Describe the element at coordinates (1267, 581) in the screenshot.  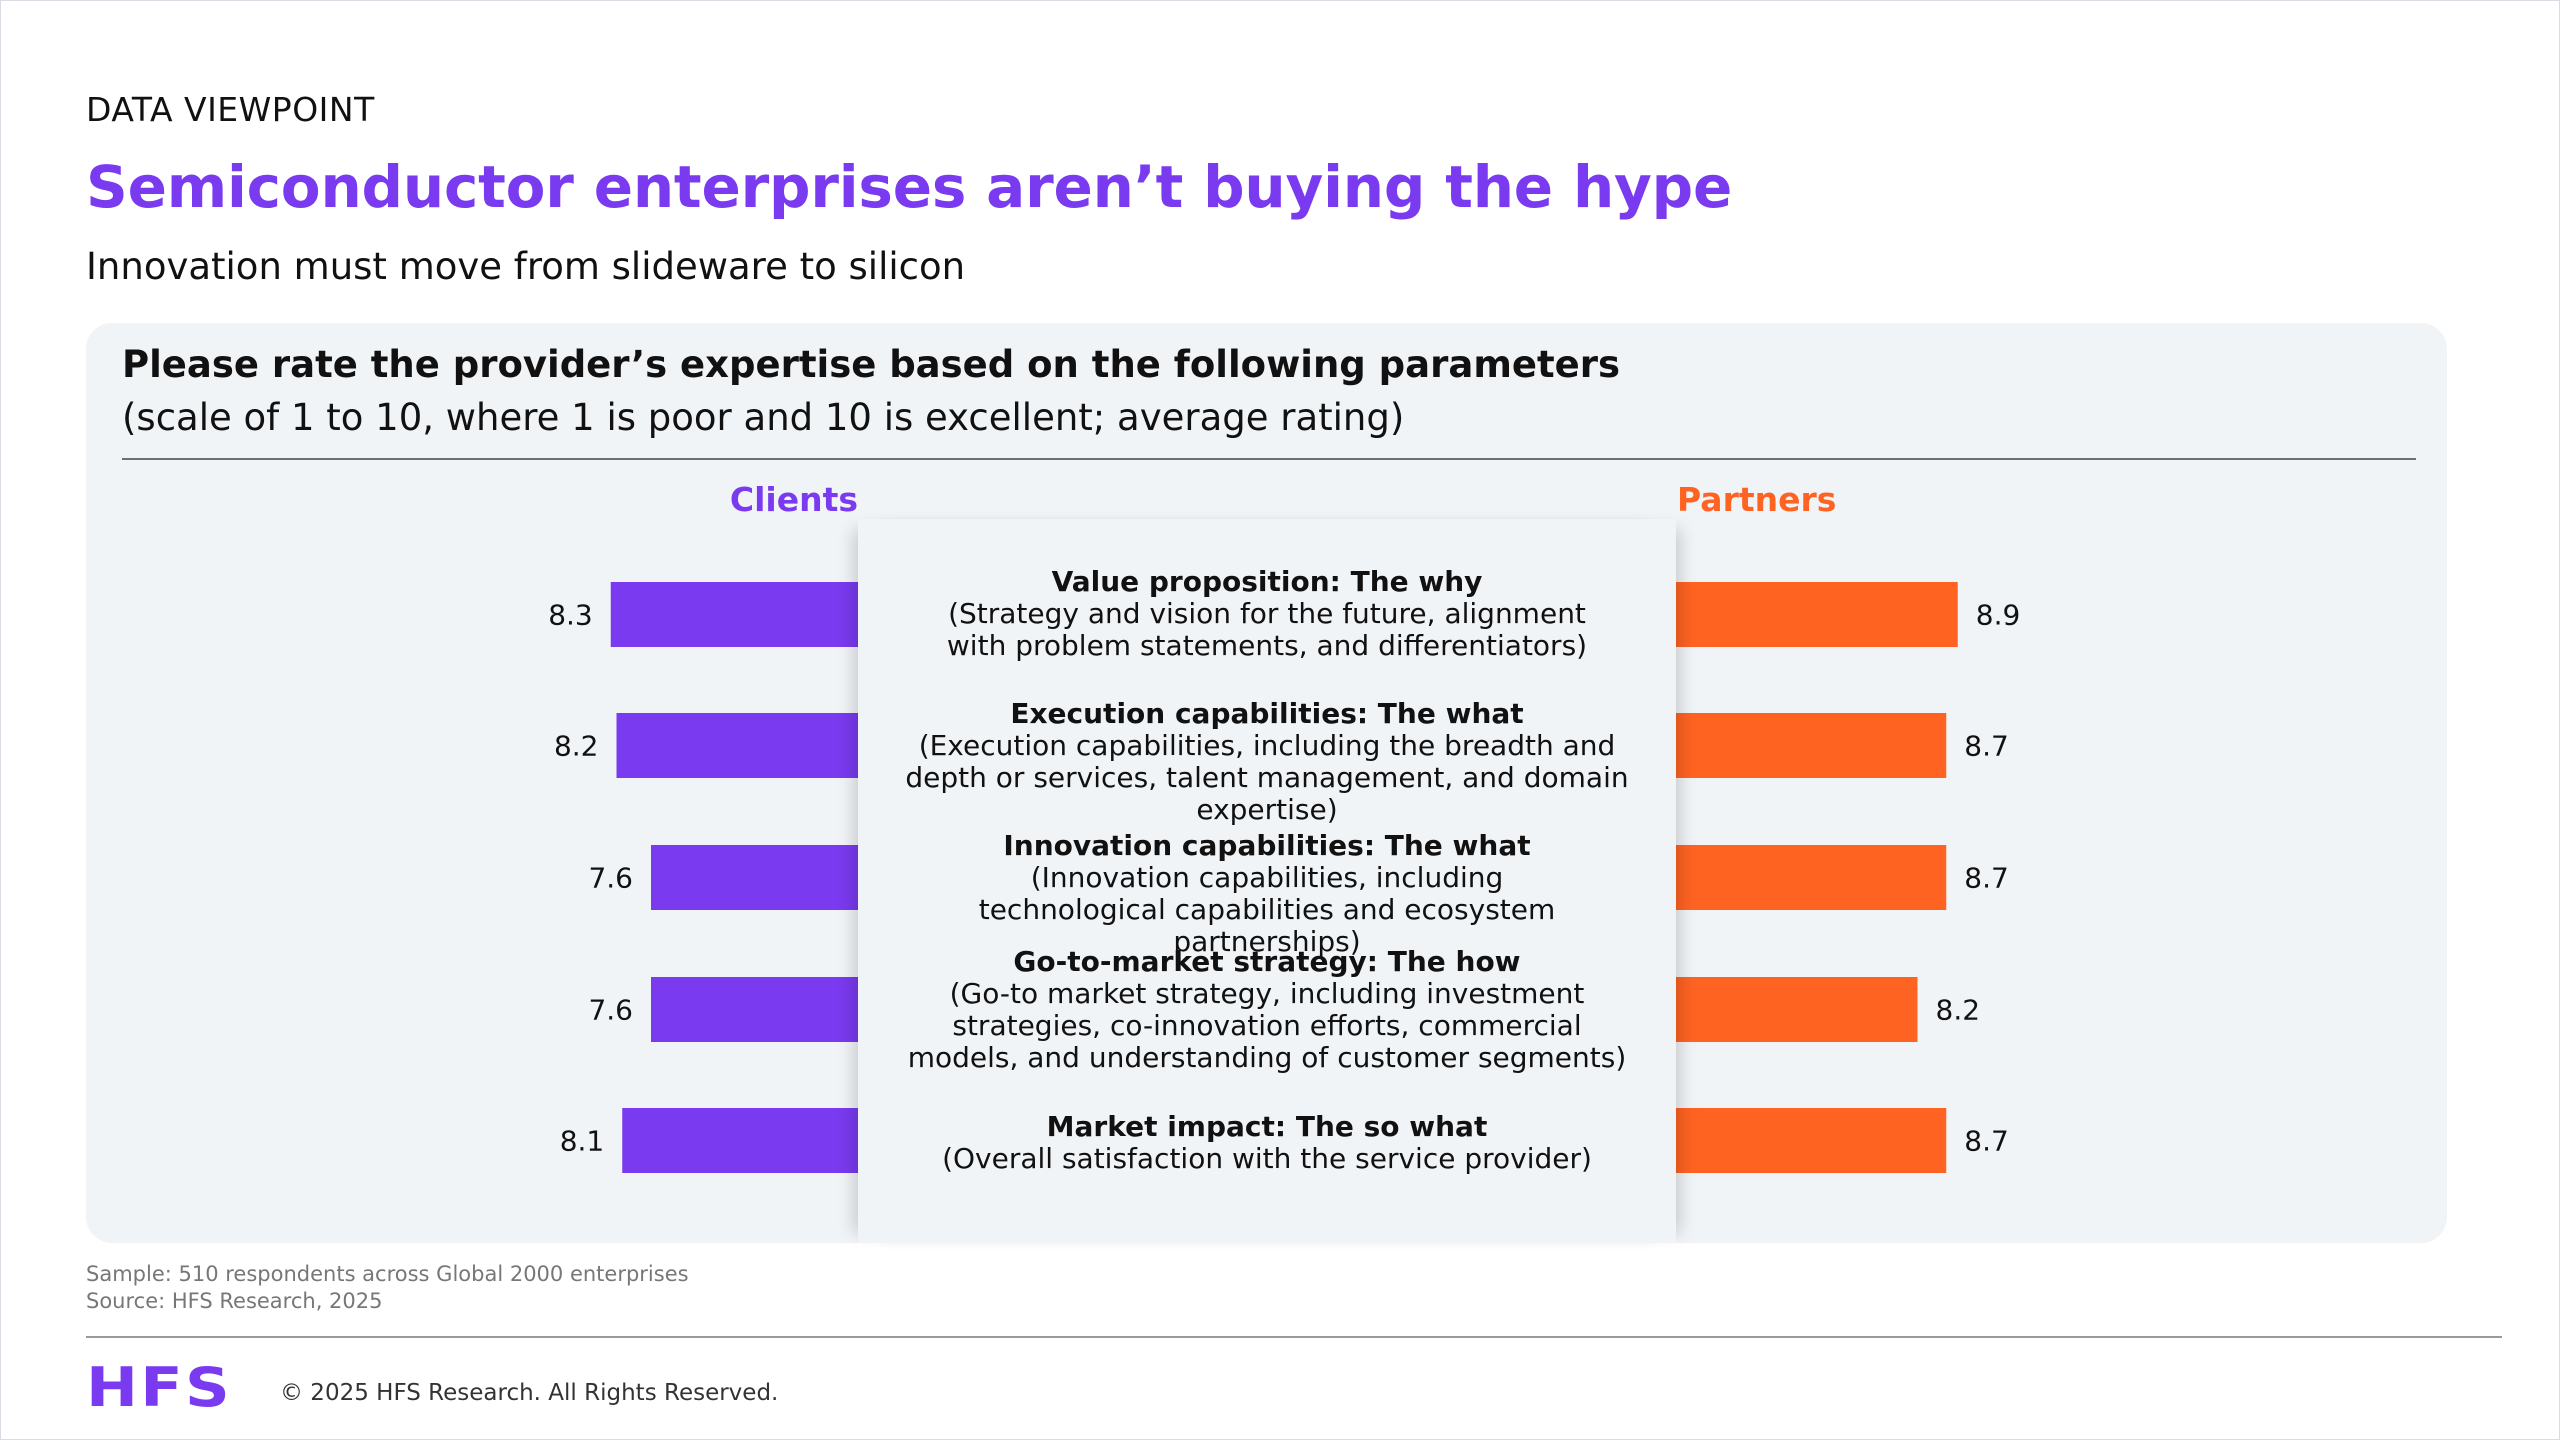
I see `parameter-title: Value proposition: The why` at that location.